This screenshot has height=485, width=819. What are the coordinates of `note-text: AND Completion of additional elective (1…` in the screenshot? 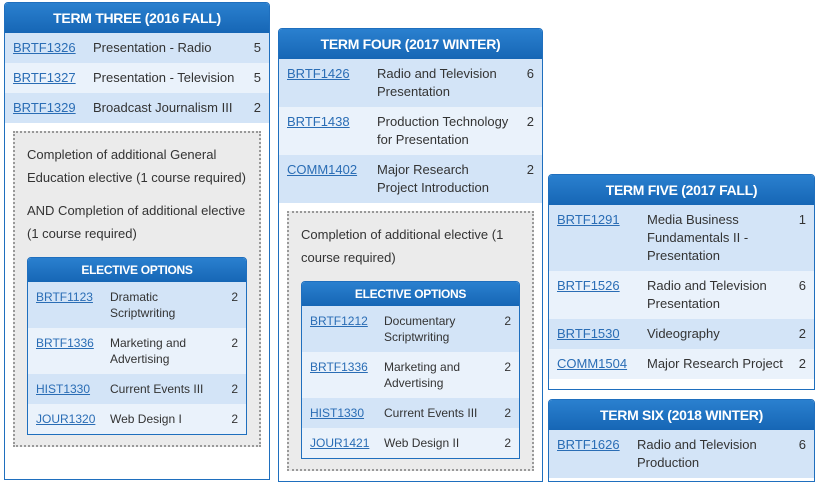 It's located at (136, 222).